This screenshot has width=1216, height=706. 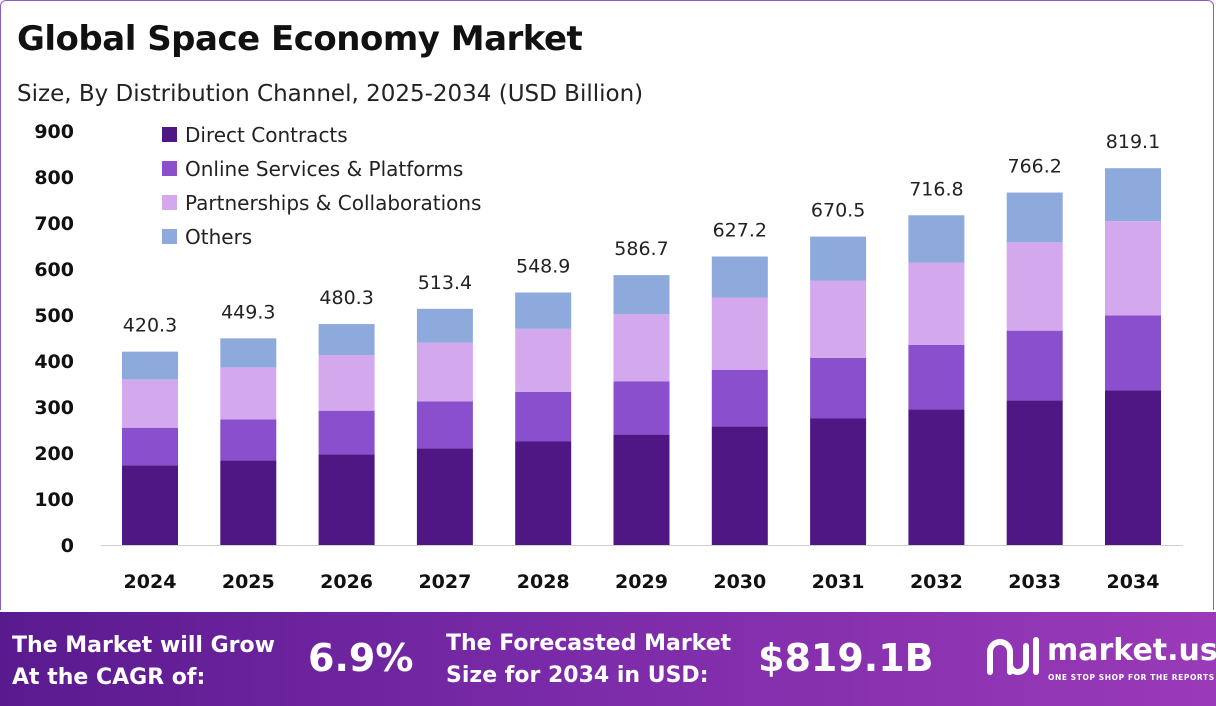 What do you see at coordinates (54, 362) in the screenshot?
I see `y-tick-label: 400` at bounding box center [54, 362].